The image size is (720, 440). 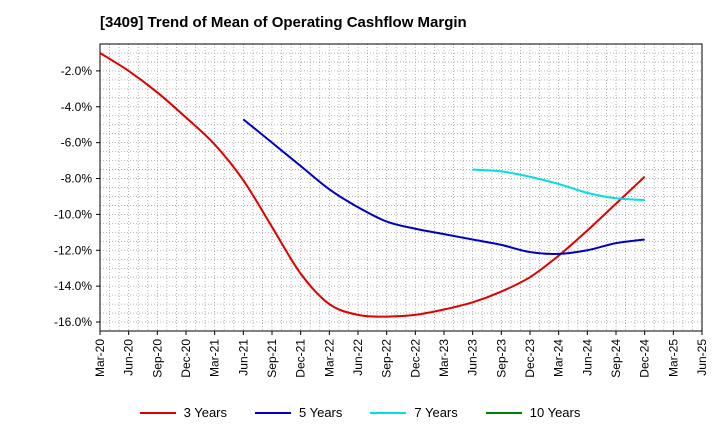 I want to click on legend-item-10-years: 10 Years, so click(x=533, y=412).